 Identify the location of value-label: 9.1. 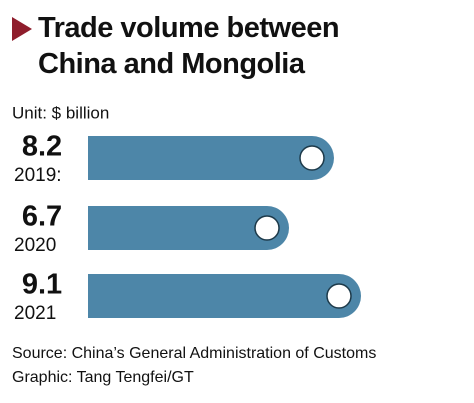
(42, 285).